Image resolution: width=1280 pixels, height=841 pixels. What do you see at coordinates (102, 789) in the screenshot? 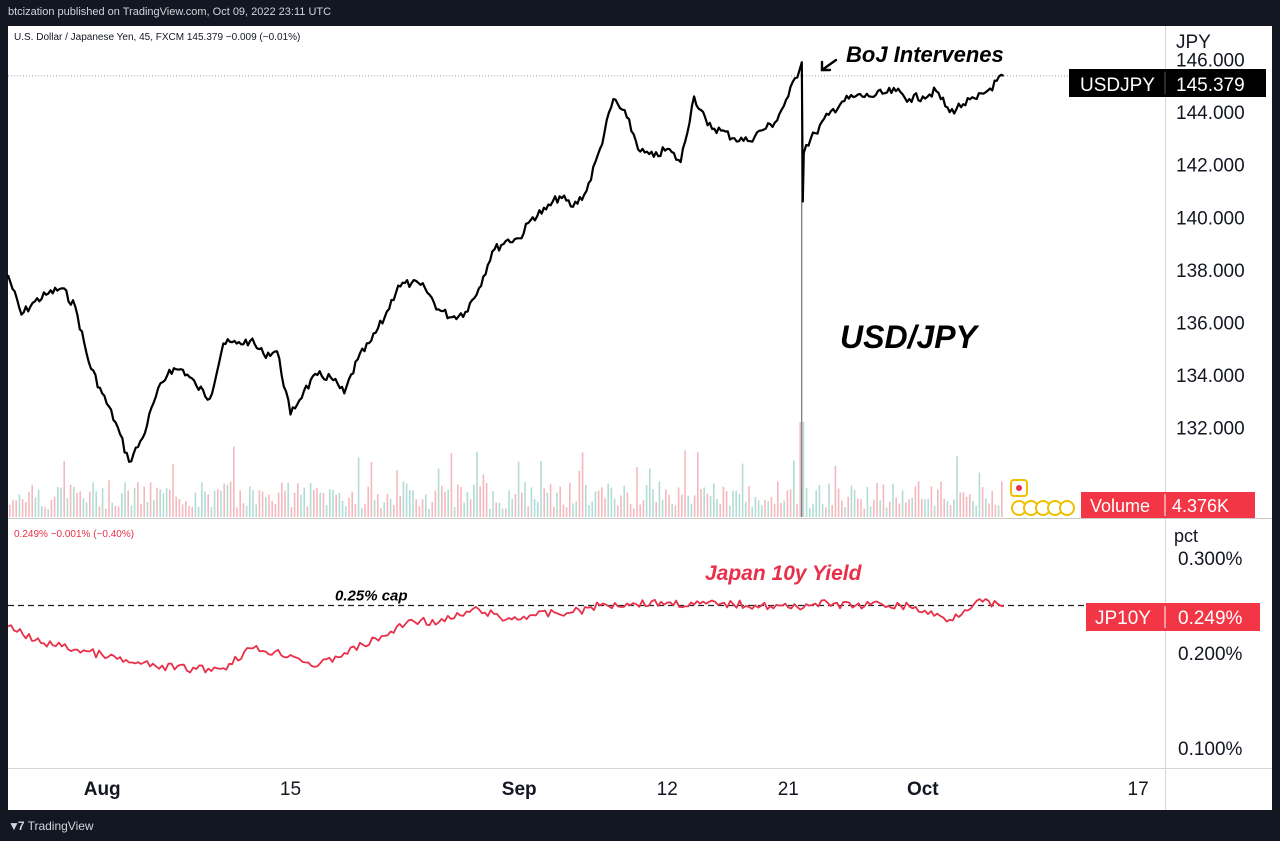
I see `time-tick-label: Aug` at bounding box center [102, 789].